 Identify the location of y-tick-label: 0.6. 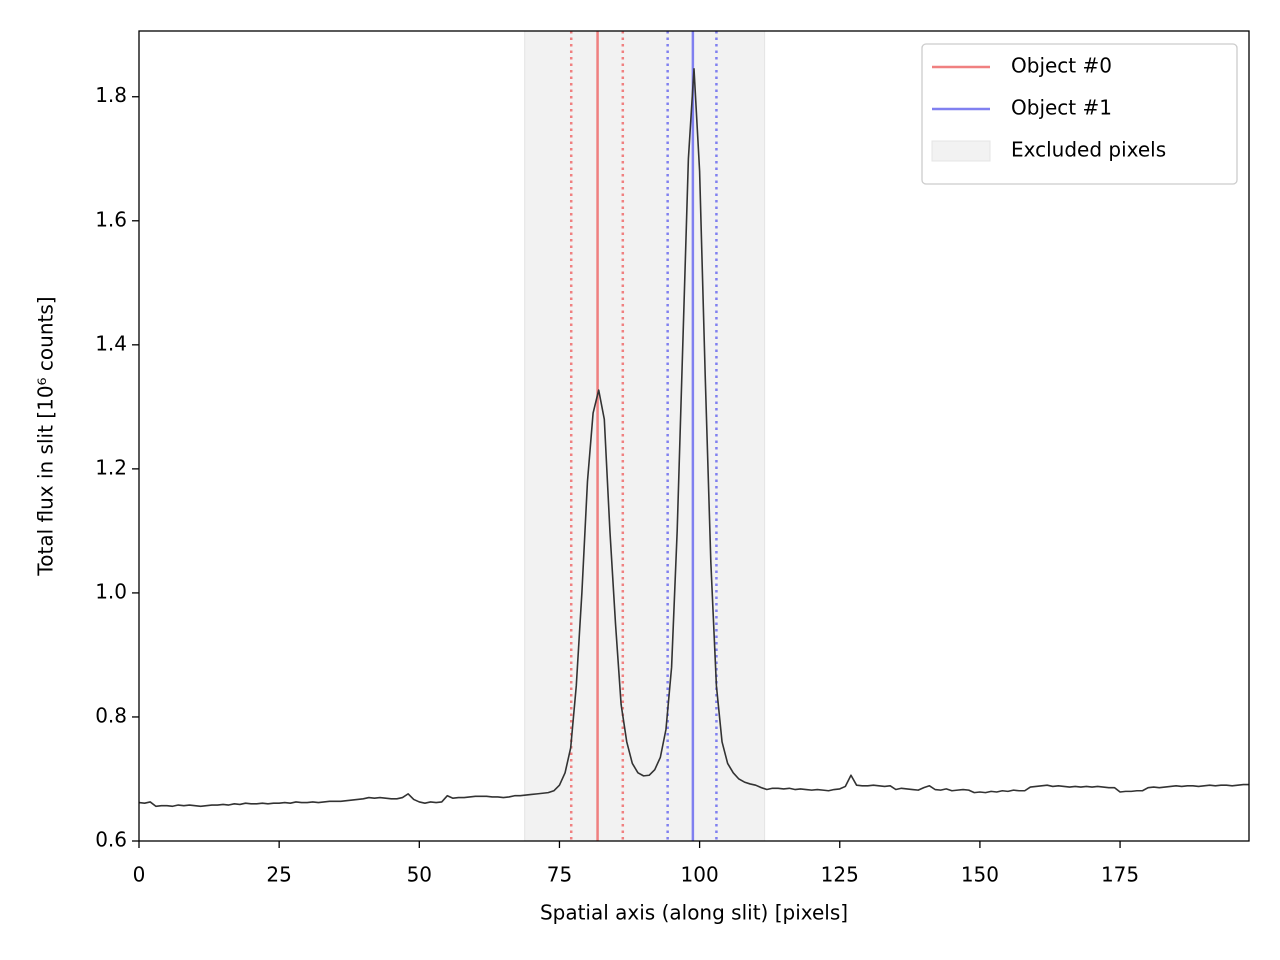
(111, 840).